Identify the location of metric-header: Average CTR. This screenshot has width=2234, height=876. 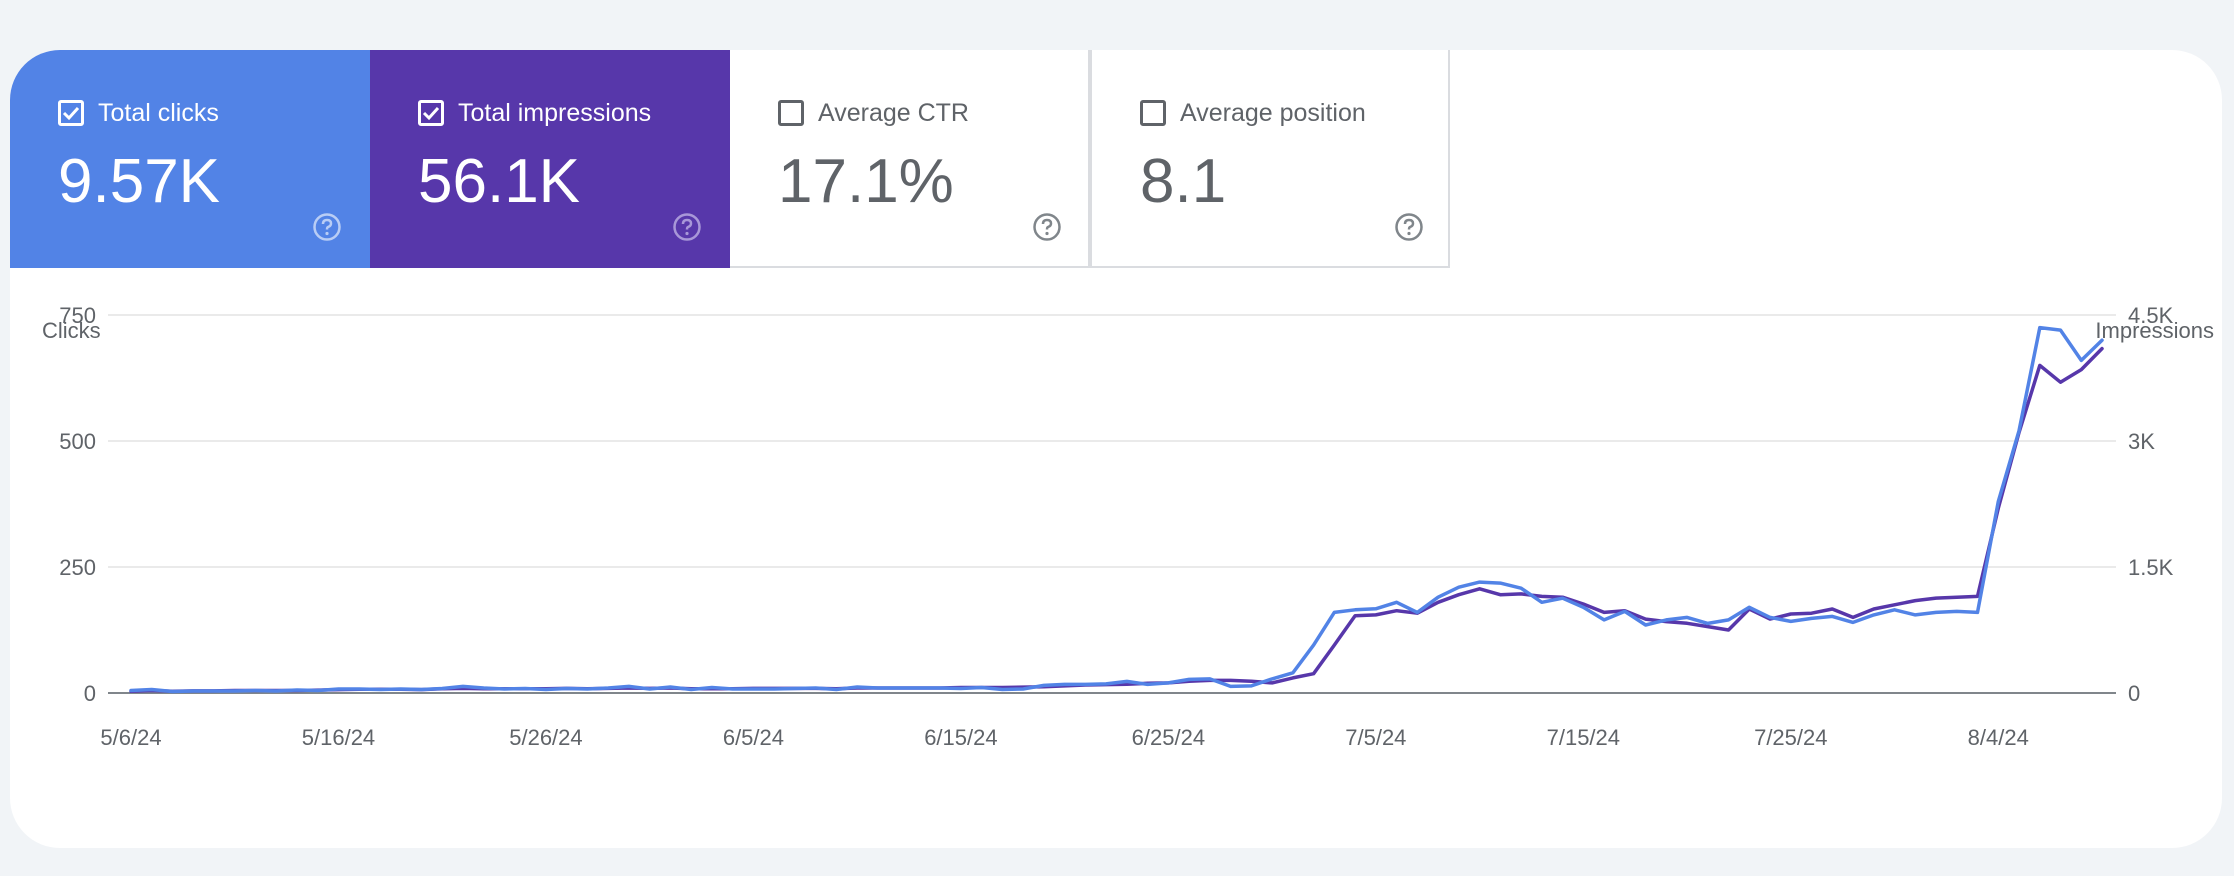
(873, 113).